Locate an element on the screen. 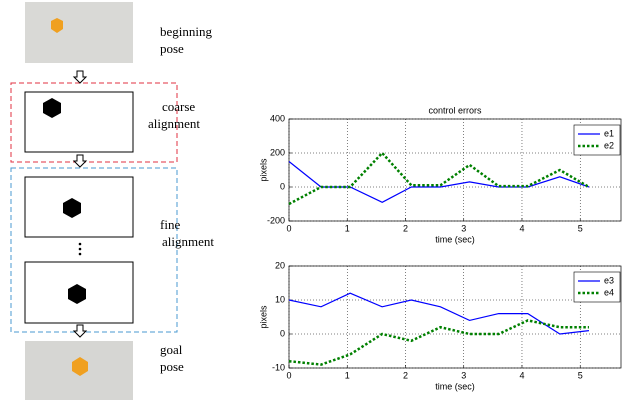 The width and height of the screenshot is (635, 403). photo-begin is located at coordinates (79, 32).